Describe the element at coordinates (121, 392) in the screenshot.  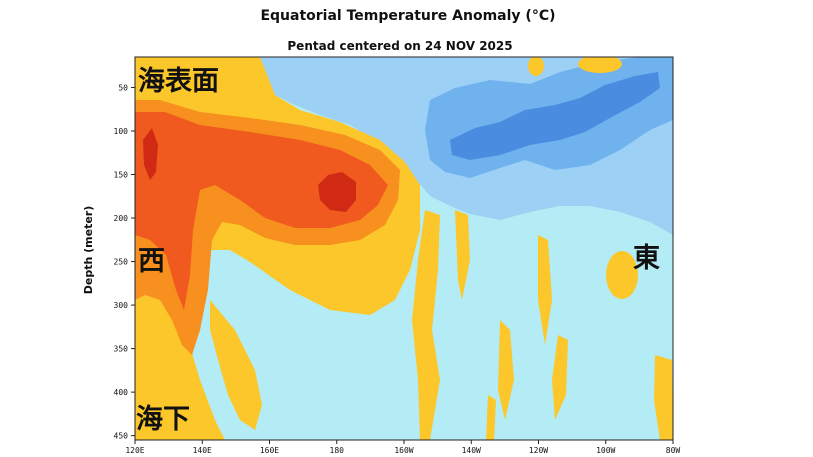
I see `y-tick-label: 400` at that location.